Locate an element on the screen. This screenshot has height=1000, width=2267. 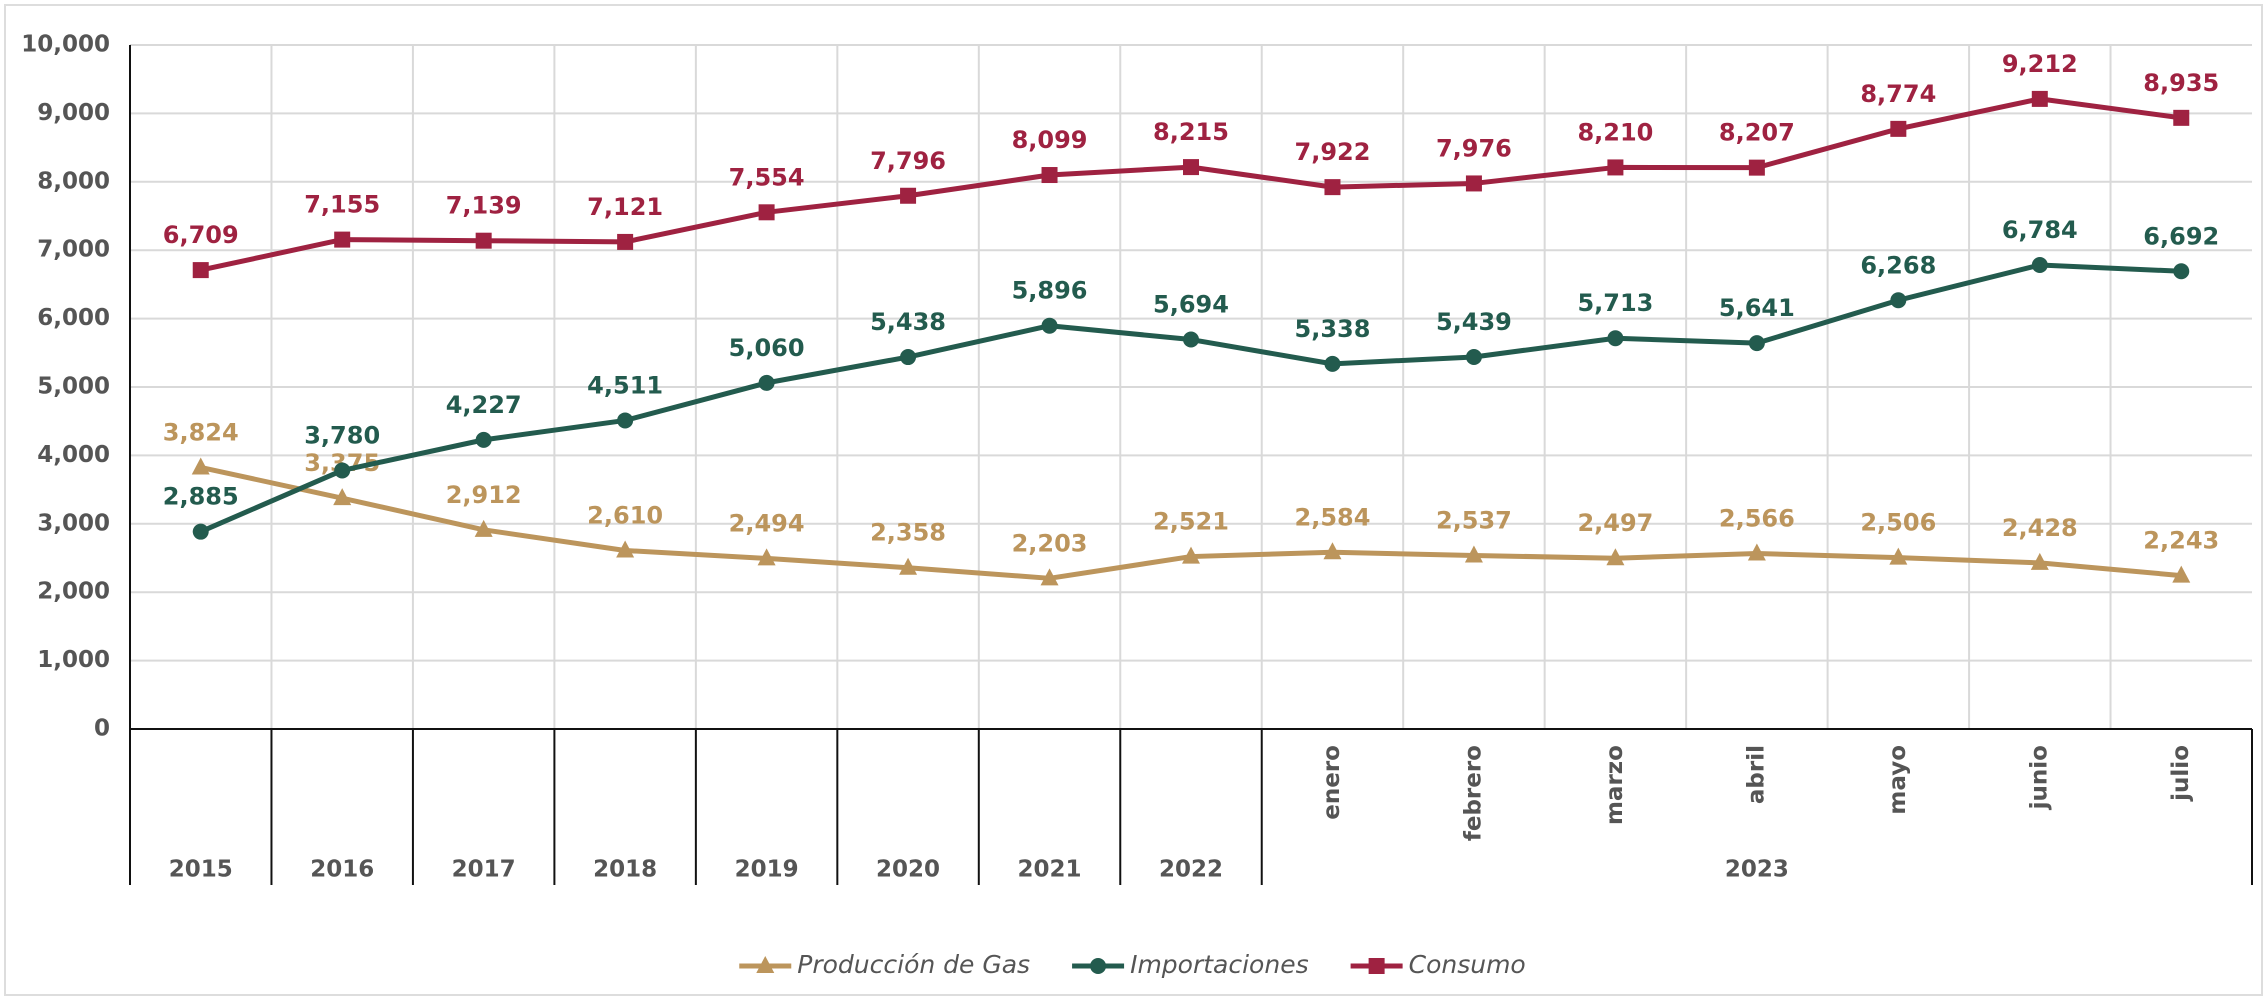
x-tick-label: 2020 is located at coordinates (908, 870).